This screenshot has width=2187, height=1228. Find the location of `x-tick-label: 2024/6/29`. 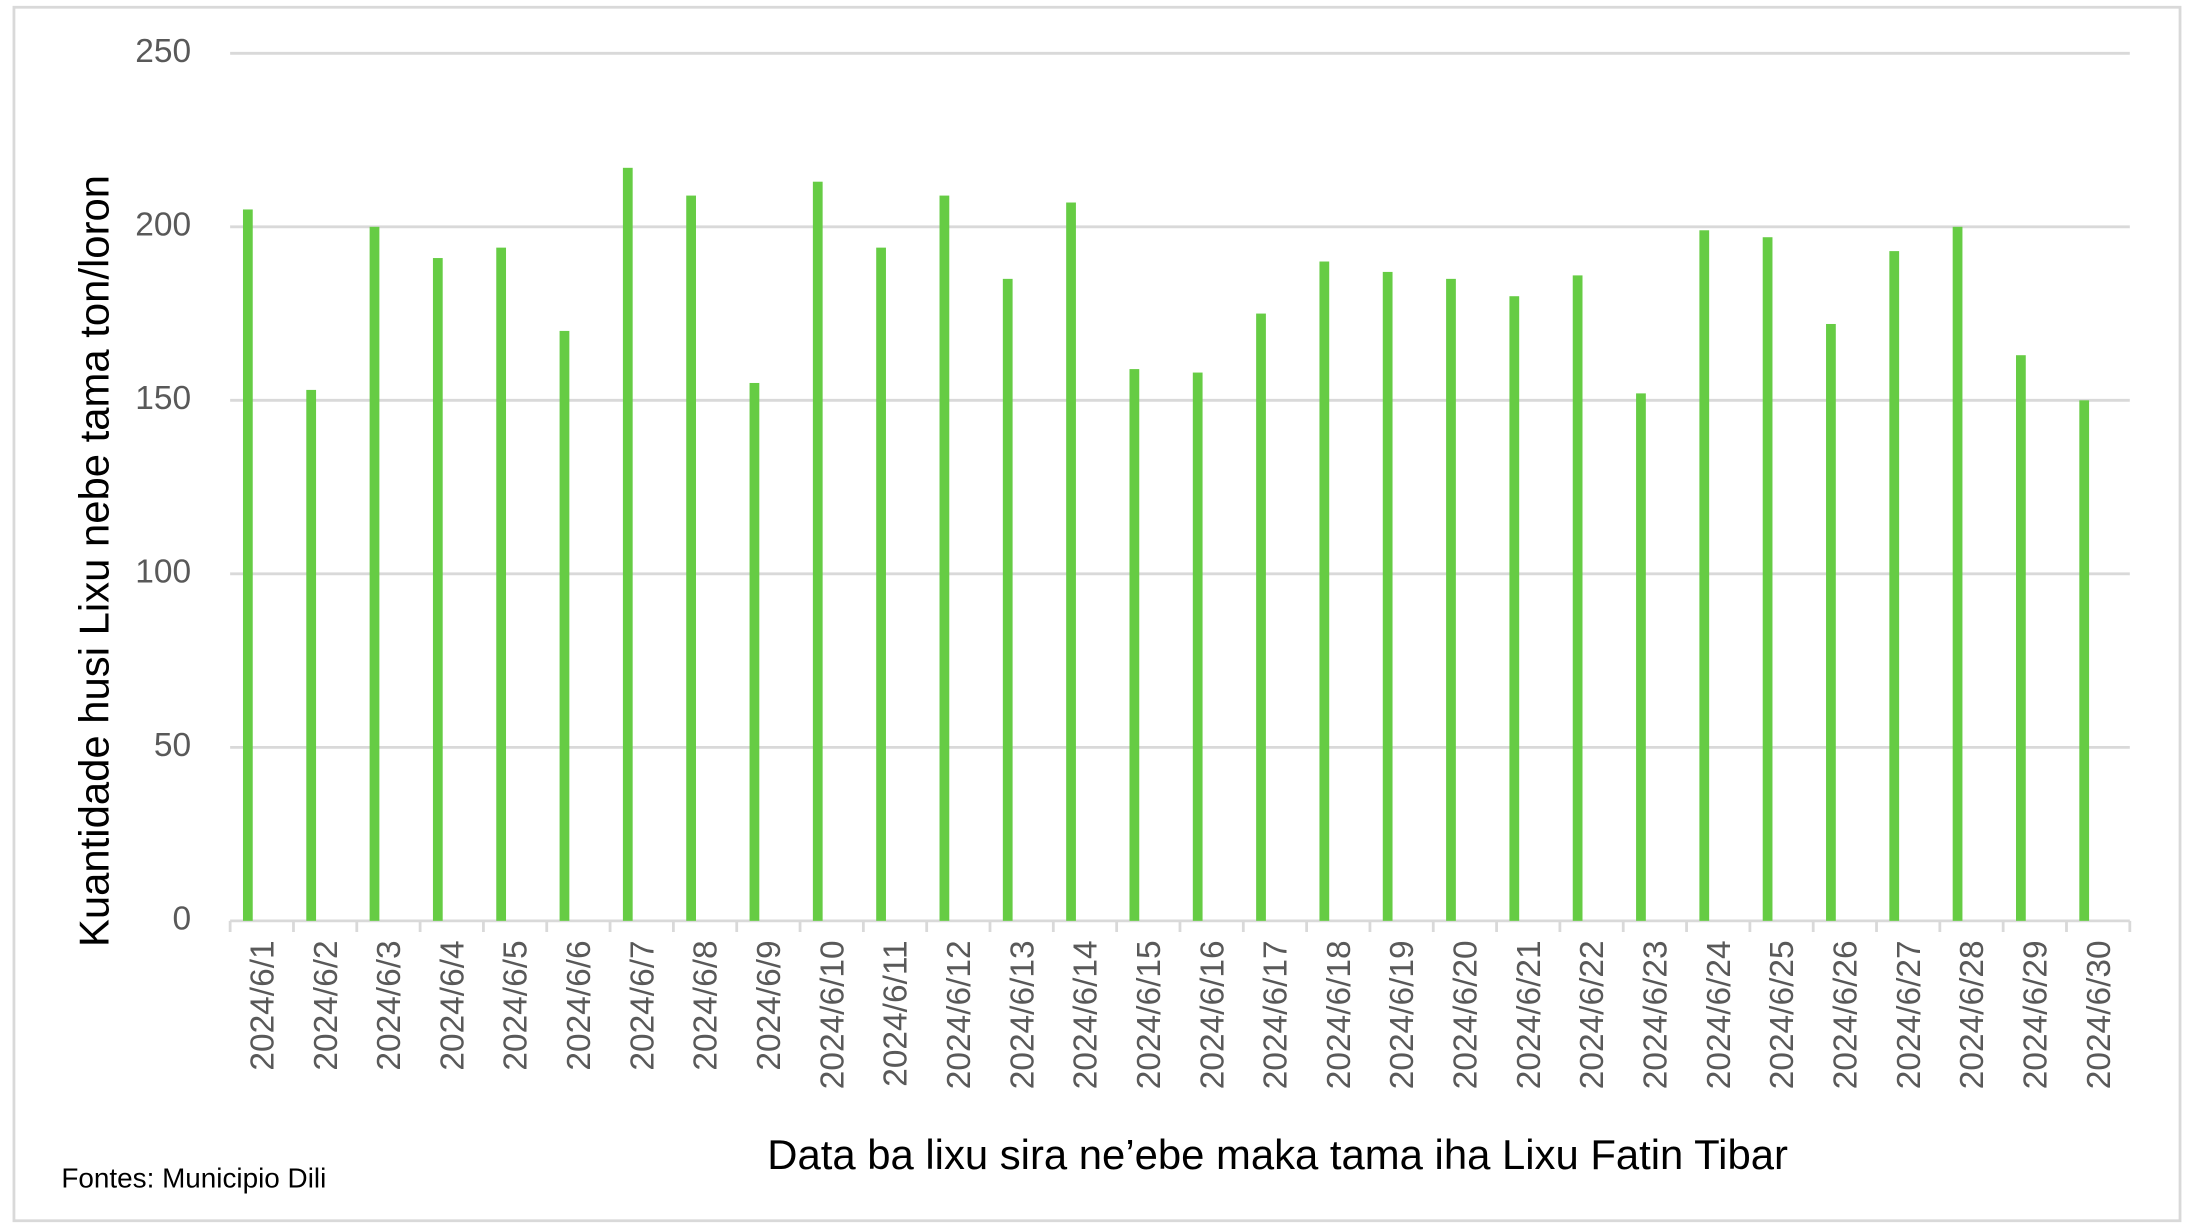

x-tick-label: 2024/6/29 is located at coordinates (2035, 1014).